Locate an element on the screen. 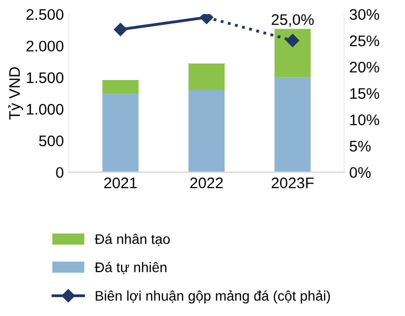  y2-tick-label: 15% is located at coordinates (365, 93).